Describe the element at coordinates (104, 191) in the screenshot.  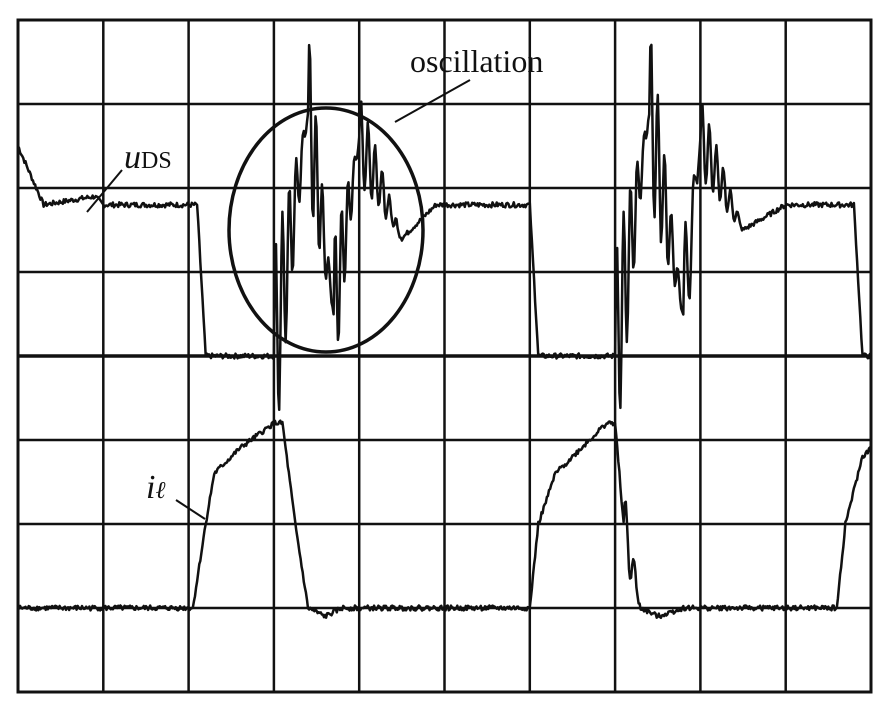
I see `uds-pointer` at that location.